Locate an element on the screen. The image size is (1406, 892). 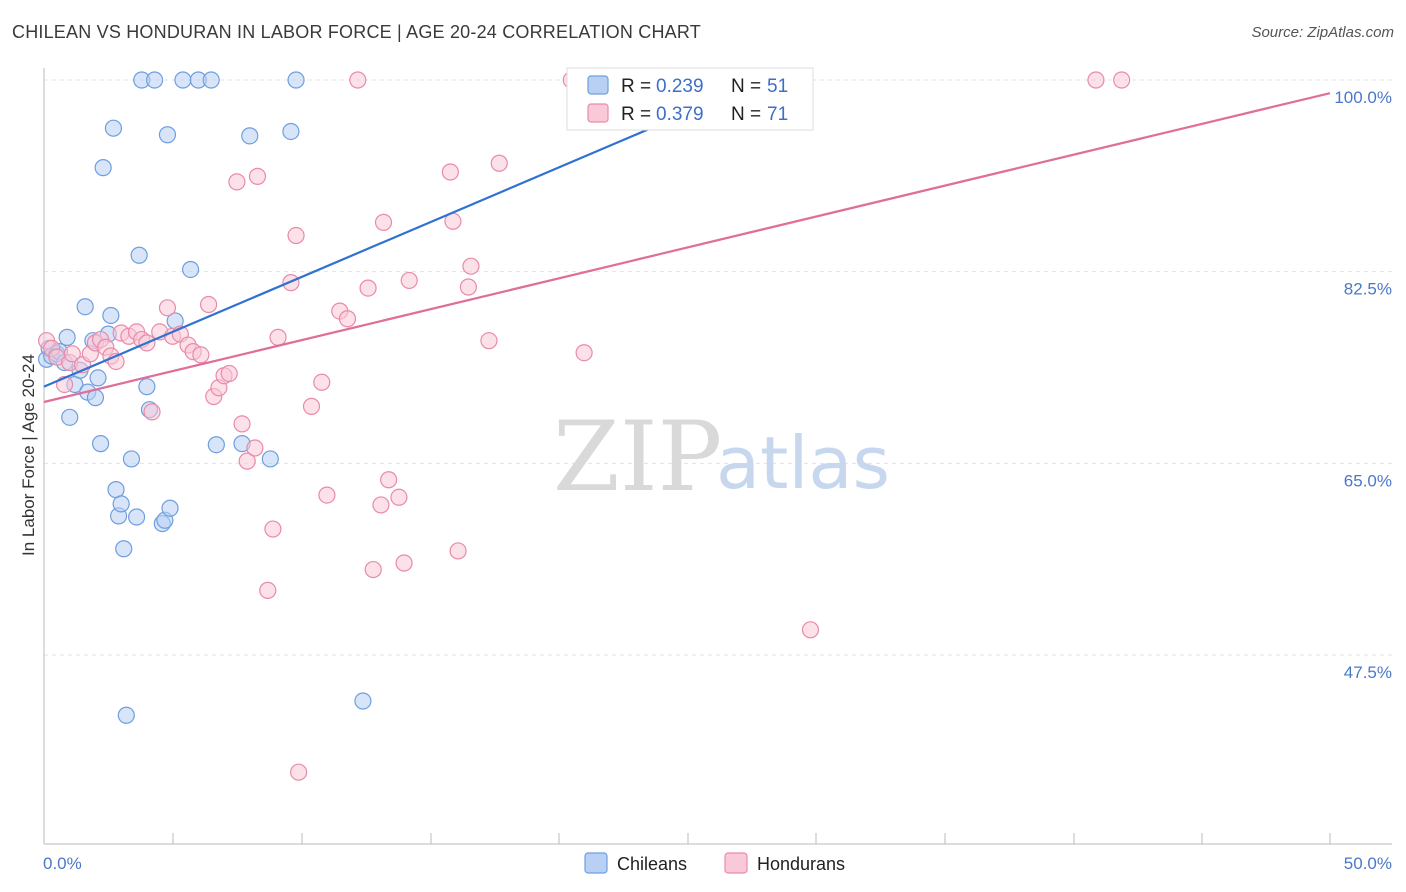
legend-n-value-hondurans: 71 is located at coordinates (777, 114).